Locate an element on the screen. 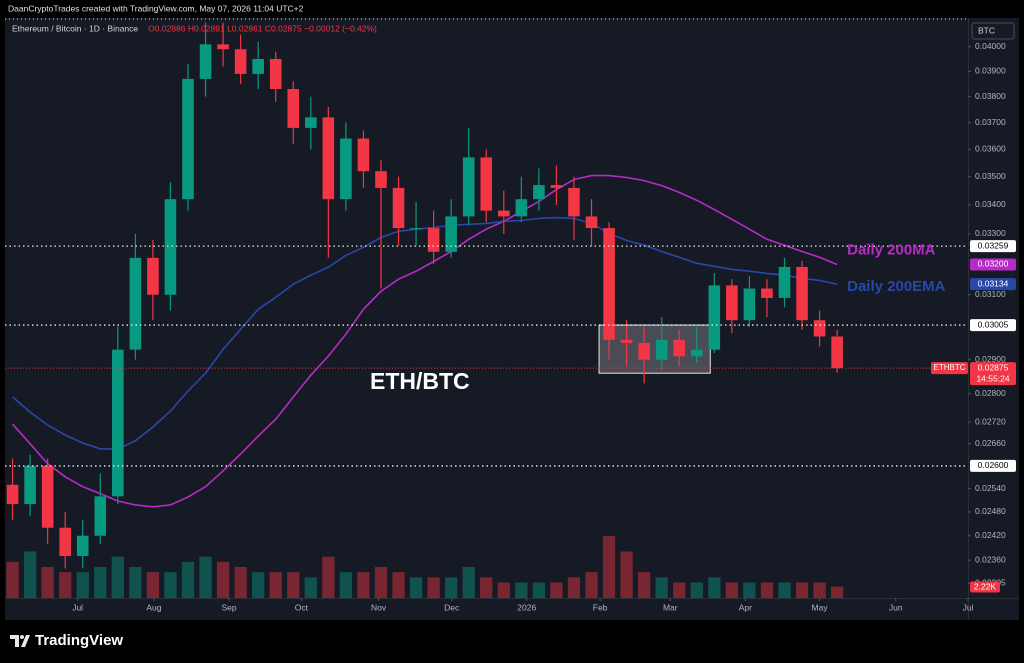 The image size is (1024, 663). y-tick-label: 0.03300 is located at coordinates (990, 233).